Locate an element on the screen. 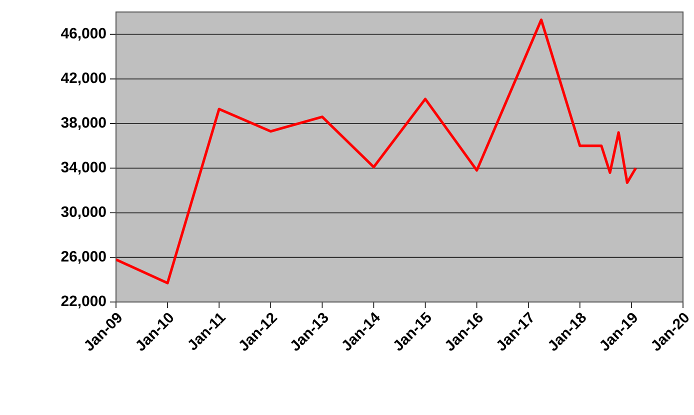  y-tick-label: 46,000 is located at coordinates (83, 34).